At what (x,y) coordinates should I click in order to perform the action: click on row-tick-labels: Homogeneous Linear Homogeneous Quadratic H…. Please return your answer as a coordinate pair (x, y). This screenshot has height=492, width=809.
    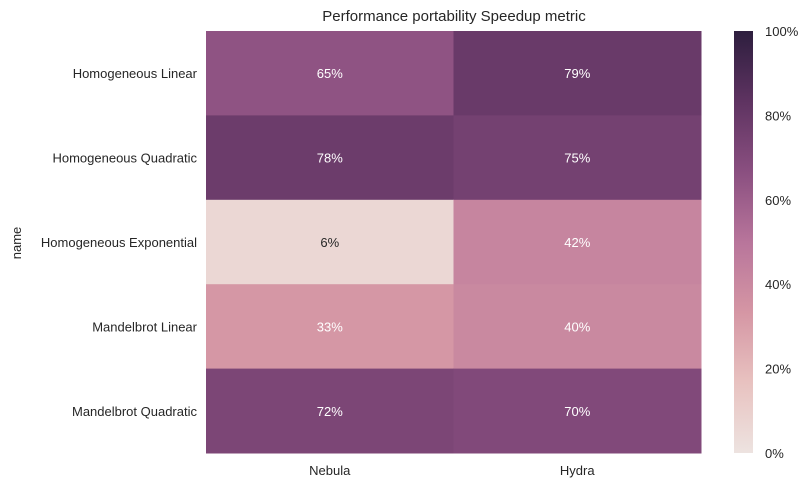
    Looking at the image, I should click on (119, 242).